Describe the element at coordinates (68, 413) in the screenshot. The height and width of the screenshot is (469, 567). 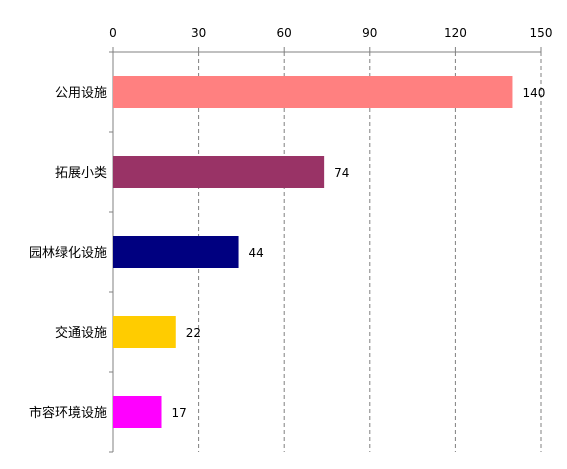
I see `category-label: 市容环境设施` at that location.